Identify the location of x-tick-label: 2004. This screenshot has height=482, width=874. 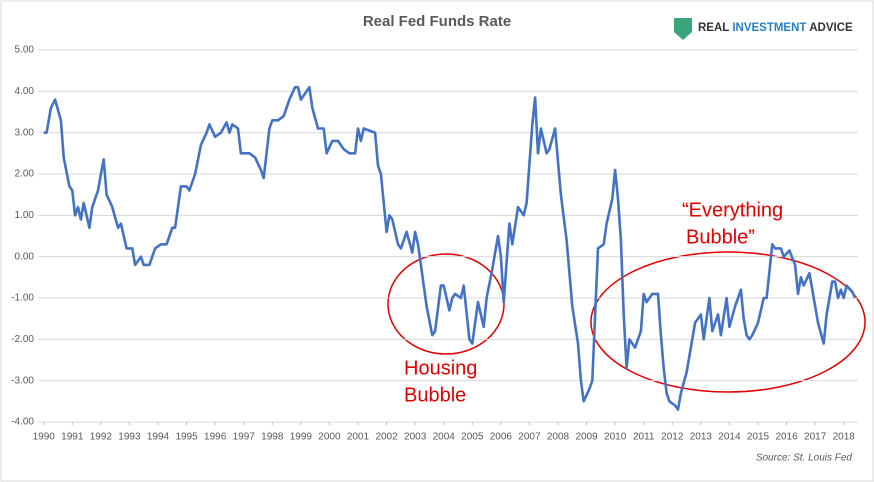
(444, 437).